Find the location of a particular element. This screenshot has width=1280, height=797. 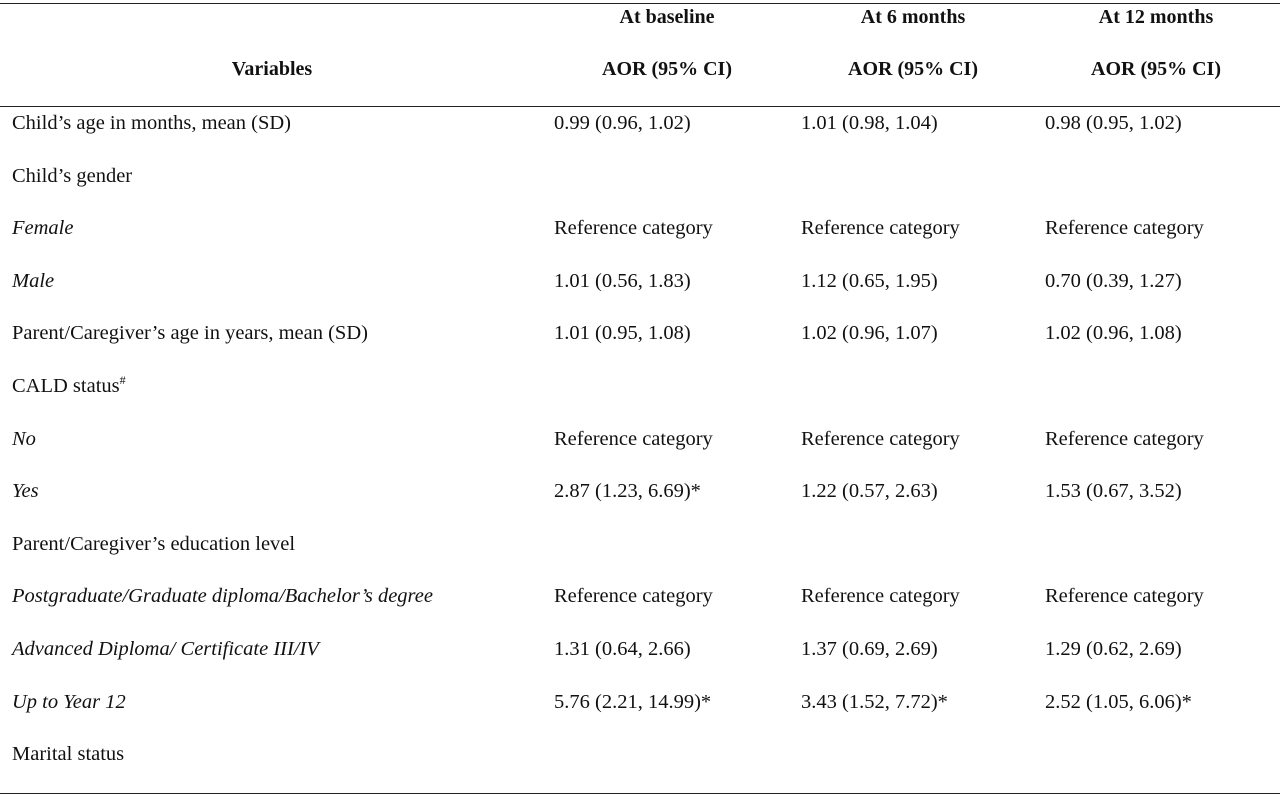

row-label-text: No is located at coordinates (24, 438).